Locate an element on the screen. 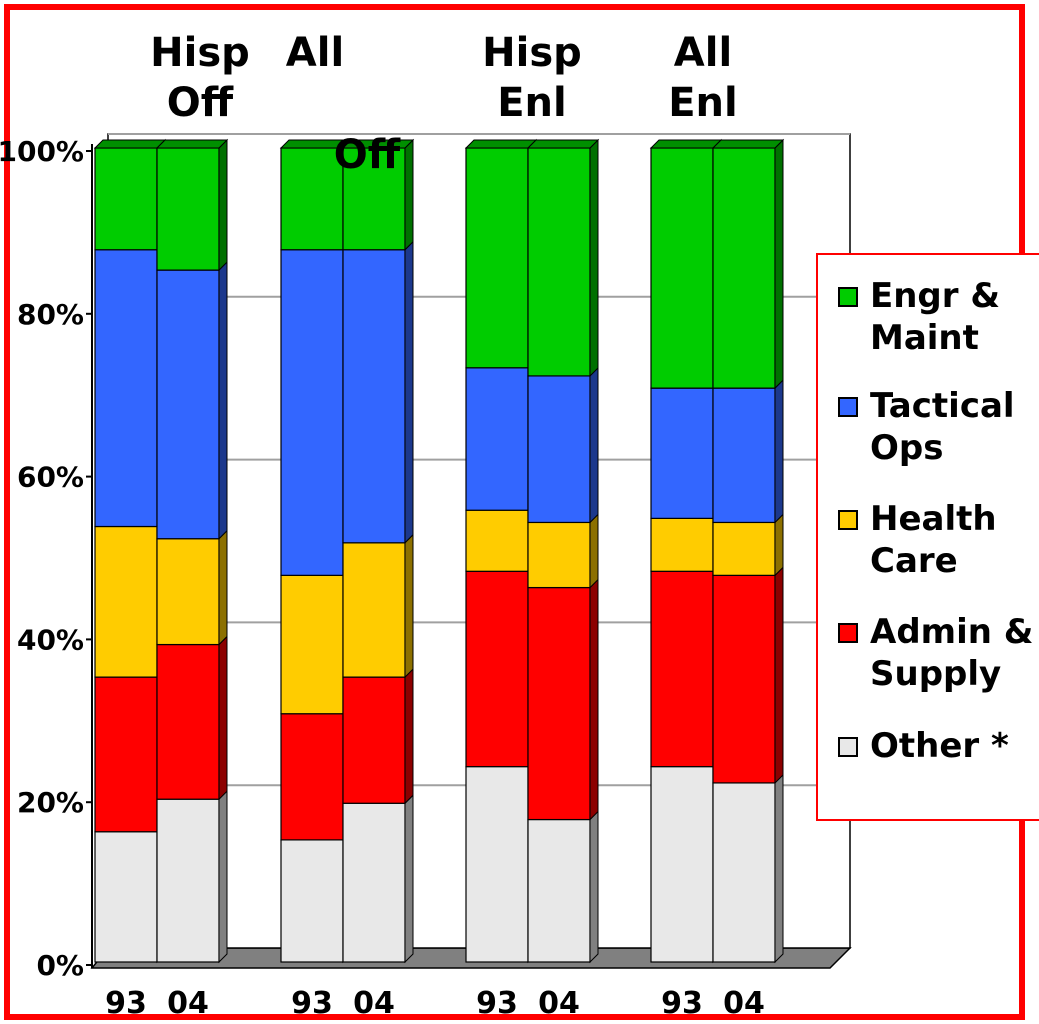  legend-item: Health Care is located at coordinates (938, 540).